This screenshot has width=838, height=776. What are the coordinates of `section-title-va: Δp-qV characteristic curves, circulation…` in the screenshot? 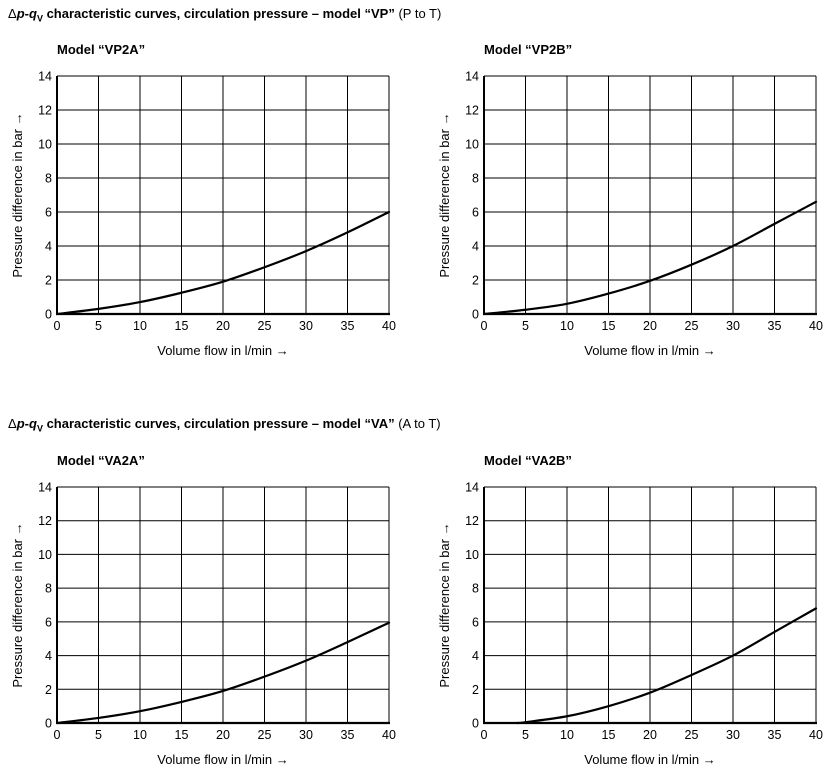 It's located at (224, 425).